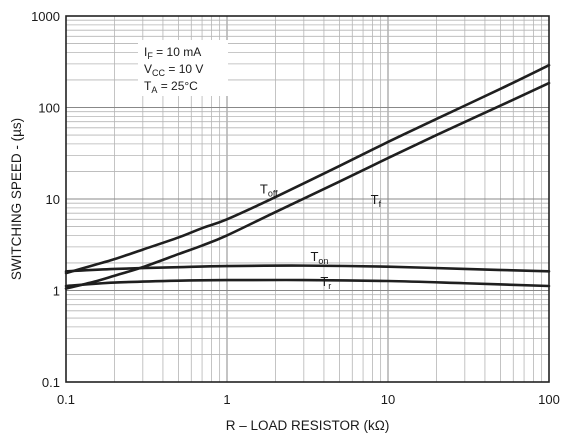 This screenshot has width=565, height=438. Describe the element at coordinates (171, 87) in the screenshot. I see `condition-line: TA = 25°C` at that location.